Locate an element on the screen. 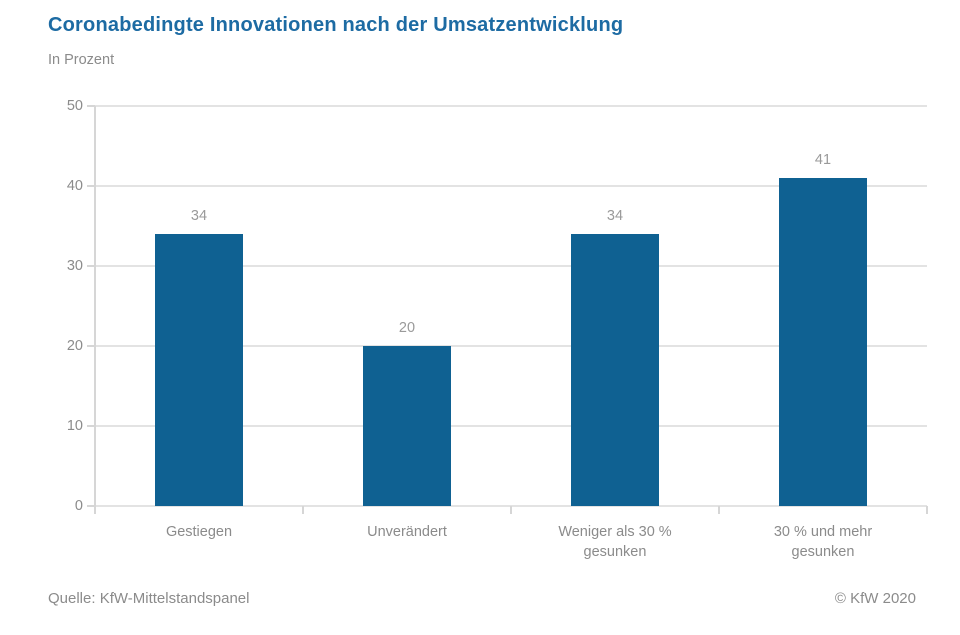 This screenshot has height=635, width=960. x-axis-category-label: Weniger als 30 % gesunken is located at coordinates (615, 542).